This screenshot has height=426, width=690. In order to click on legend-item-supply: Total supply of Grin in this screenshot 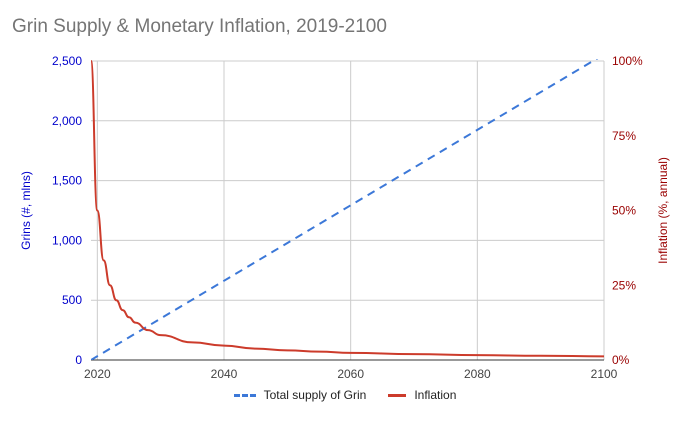, I will do `click(300, 395)`.